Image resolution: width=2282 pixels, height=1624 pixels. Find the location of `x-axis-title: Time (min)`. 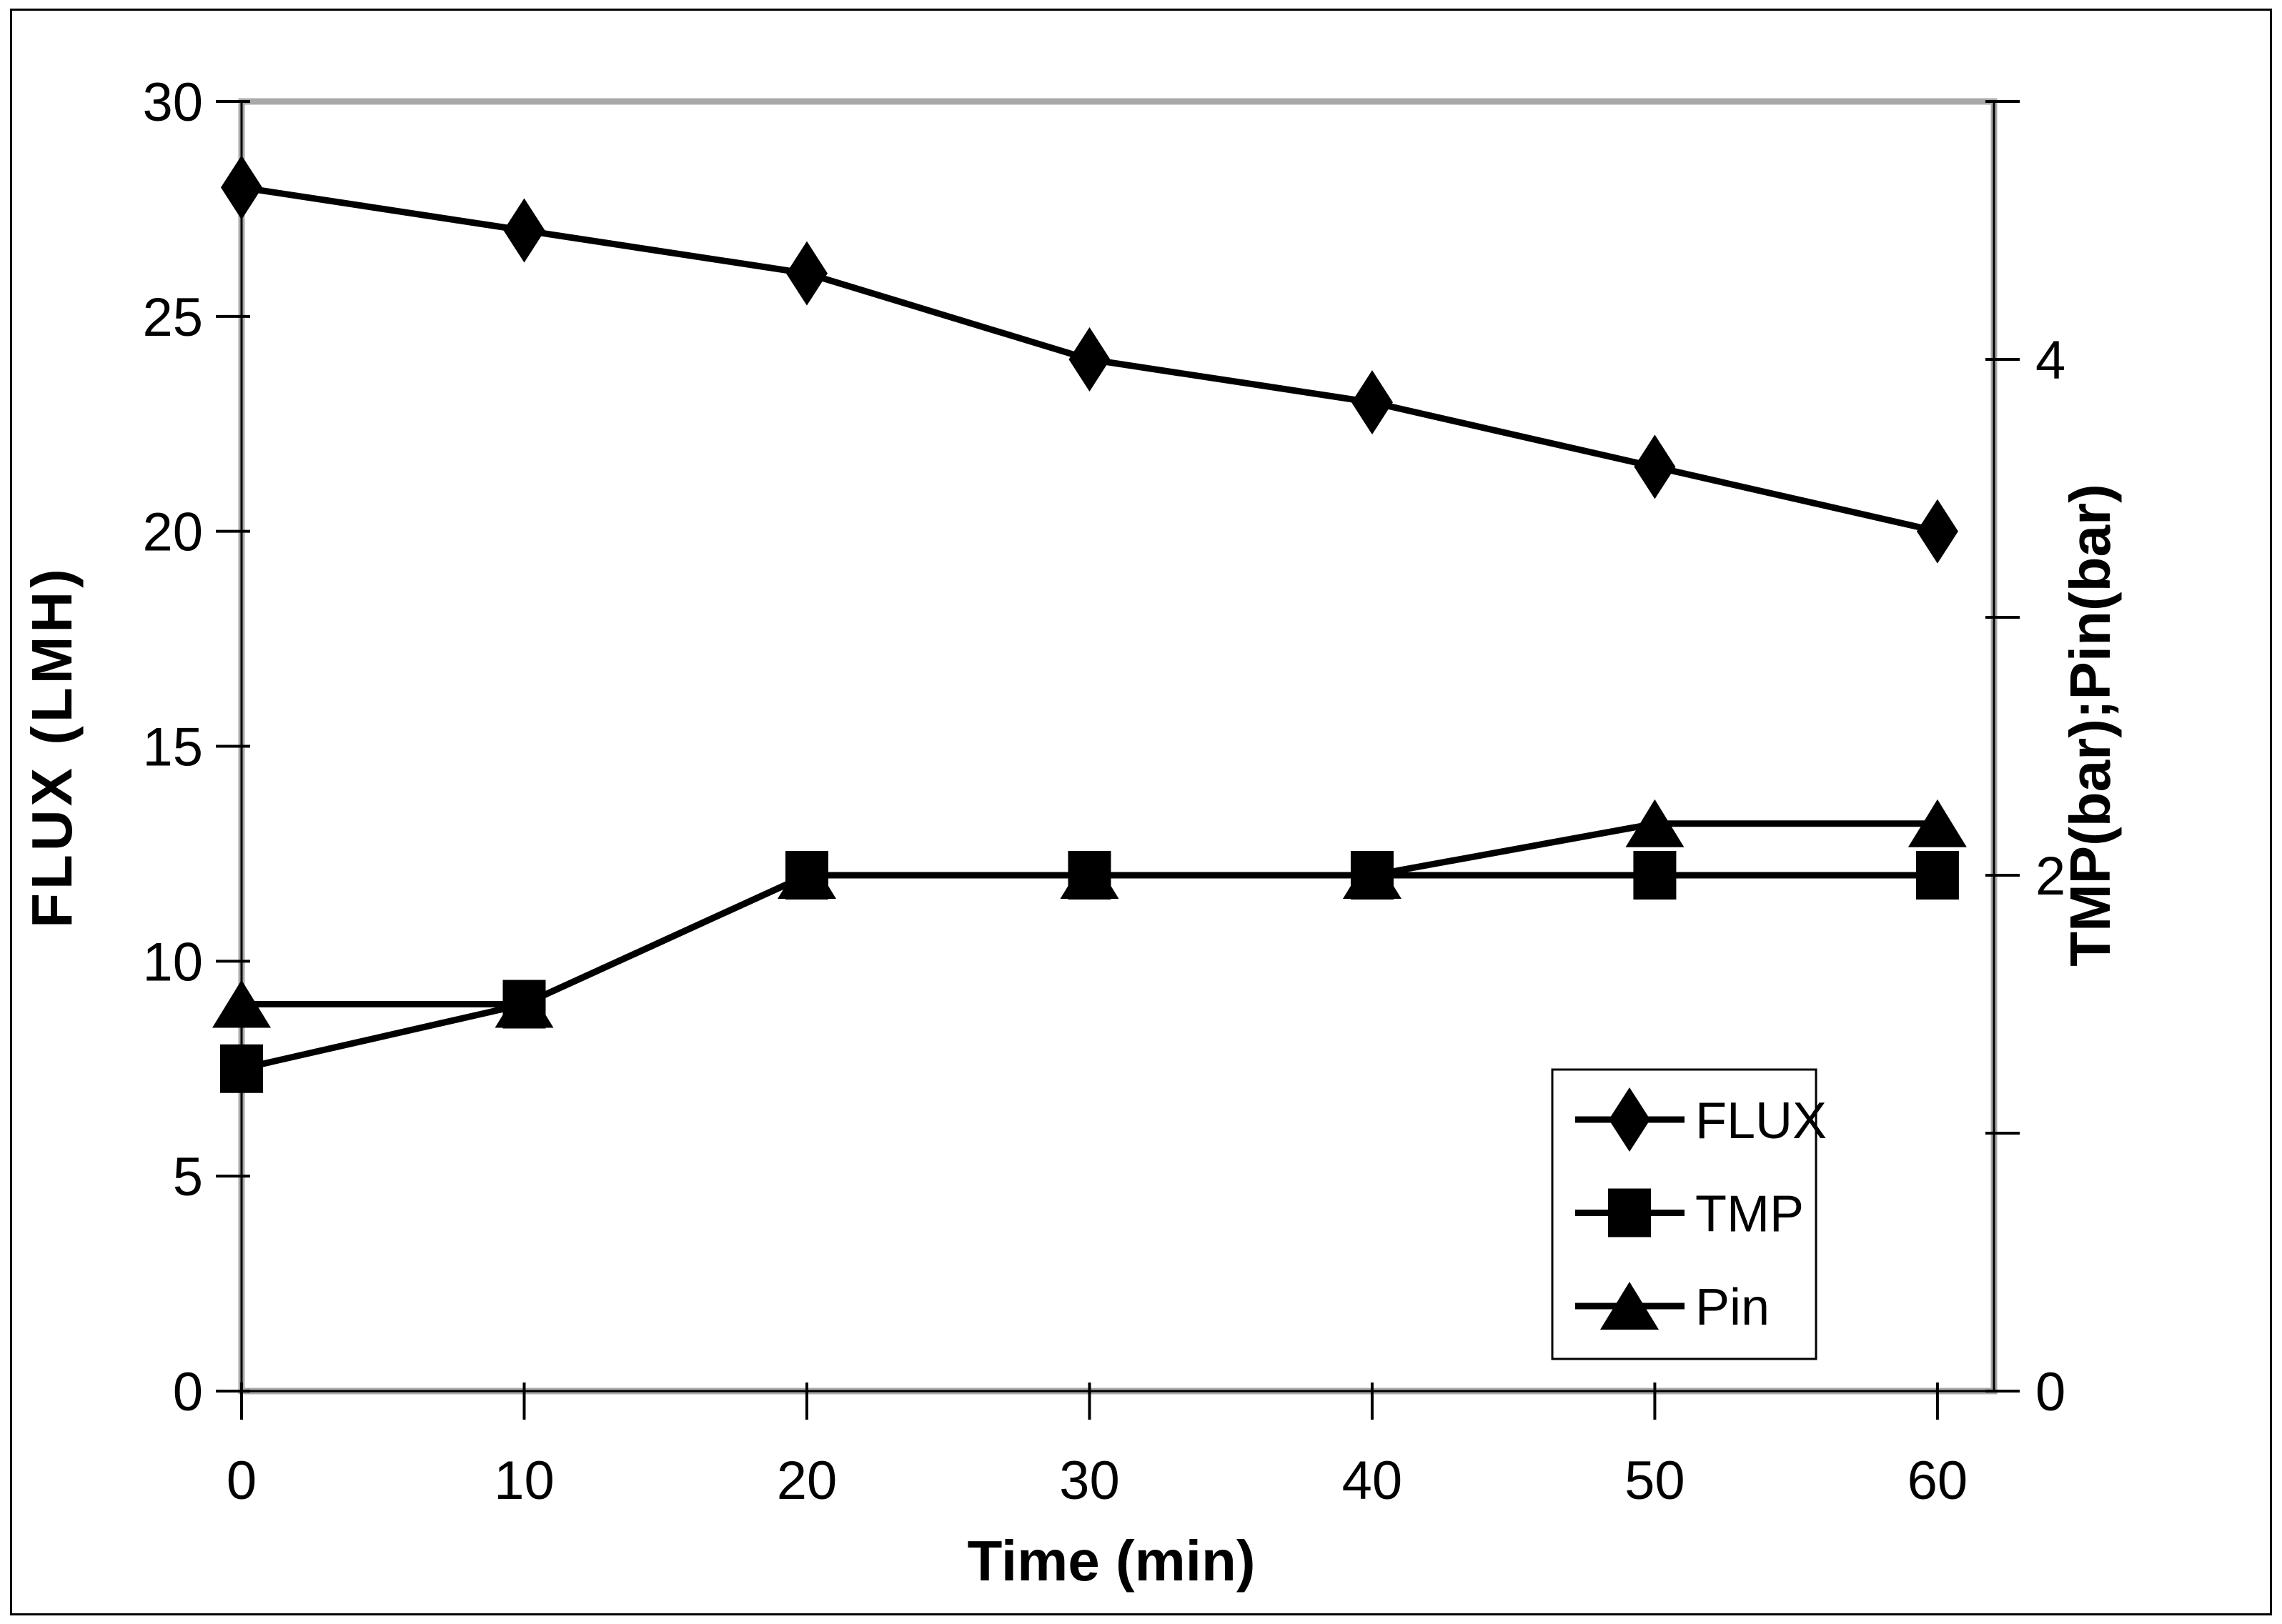

x-axis-title: Time (min) is located at coordinates (1111, 1561).